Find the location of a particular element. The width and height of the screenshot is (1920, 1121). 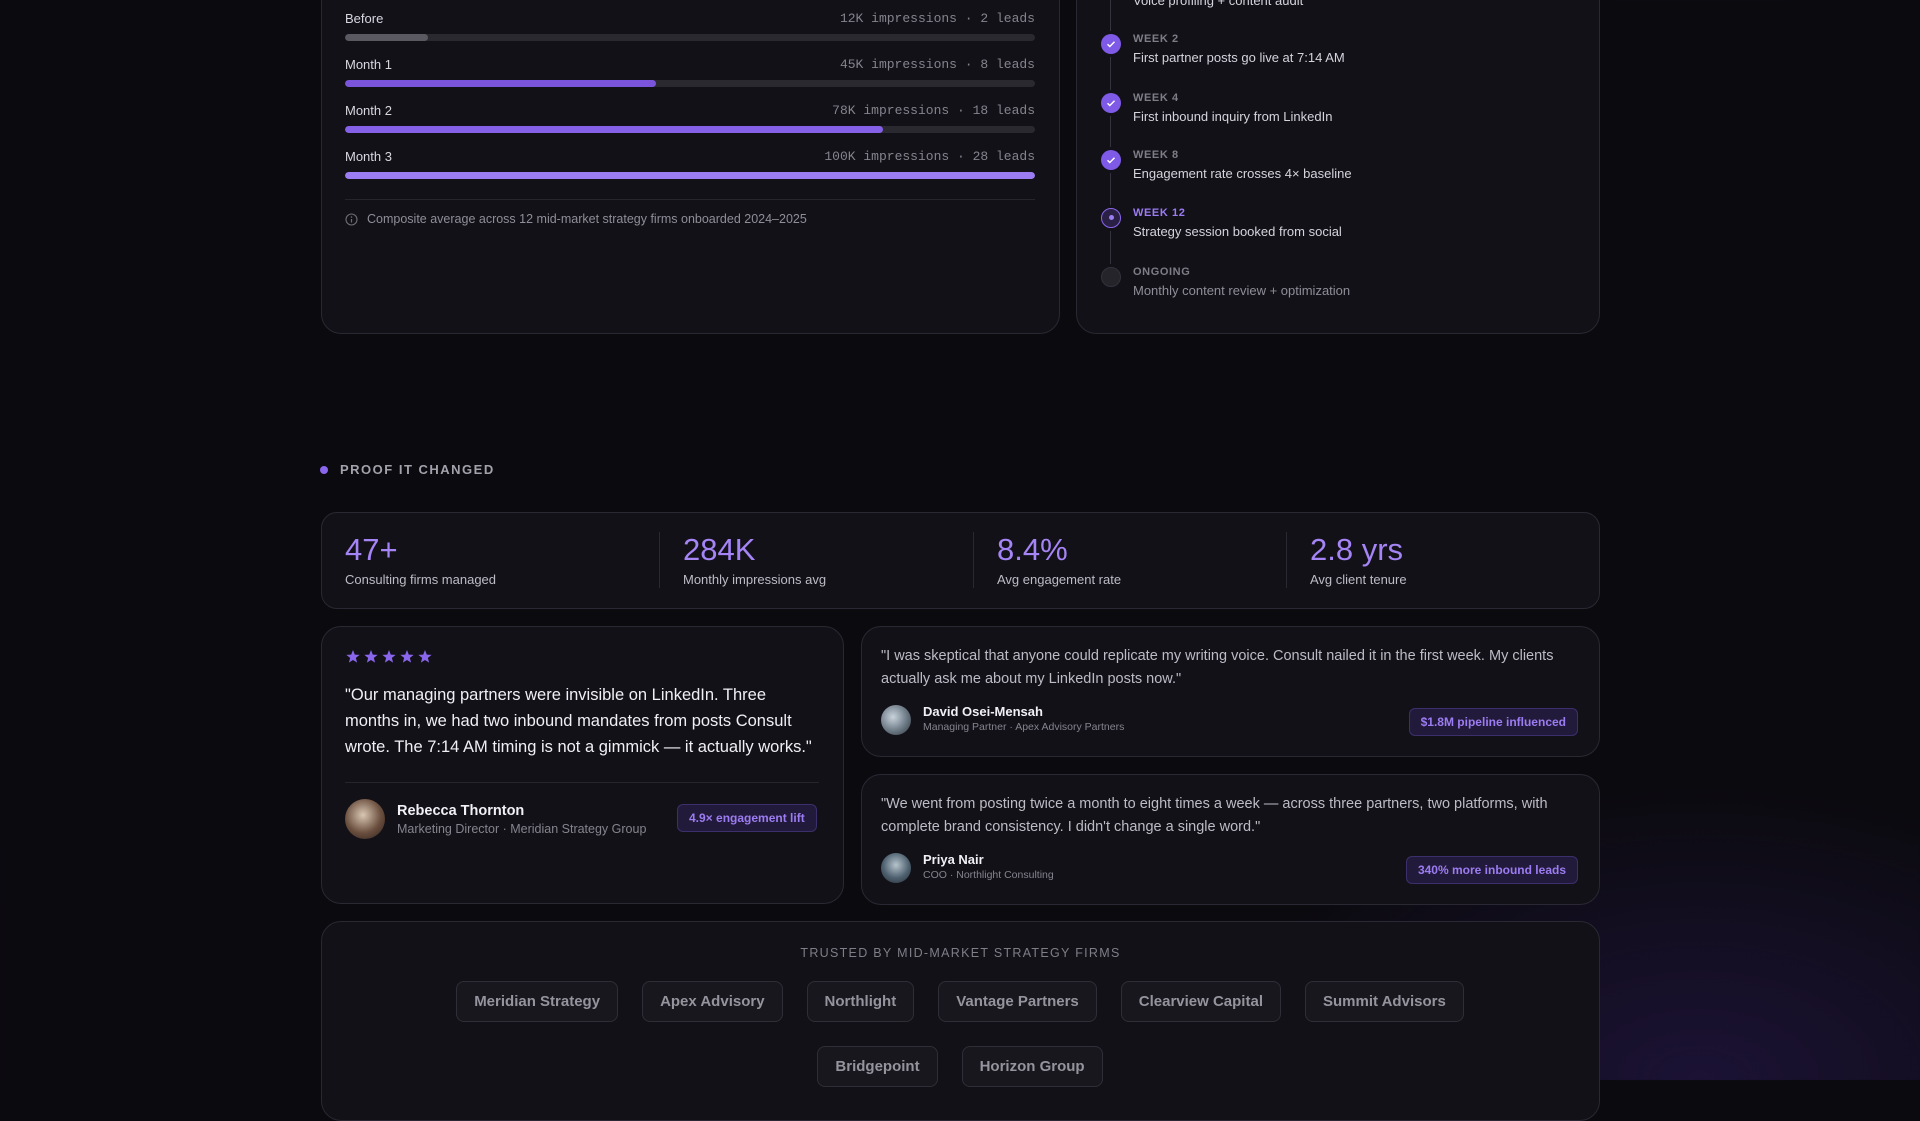

stars is located at coordinates (389, 656).